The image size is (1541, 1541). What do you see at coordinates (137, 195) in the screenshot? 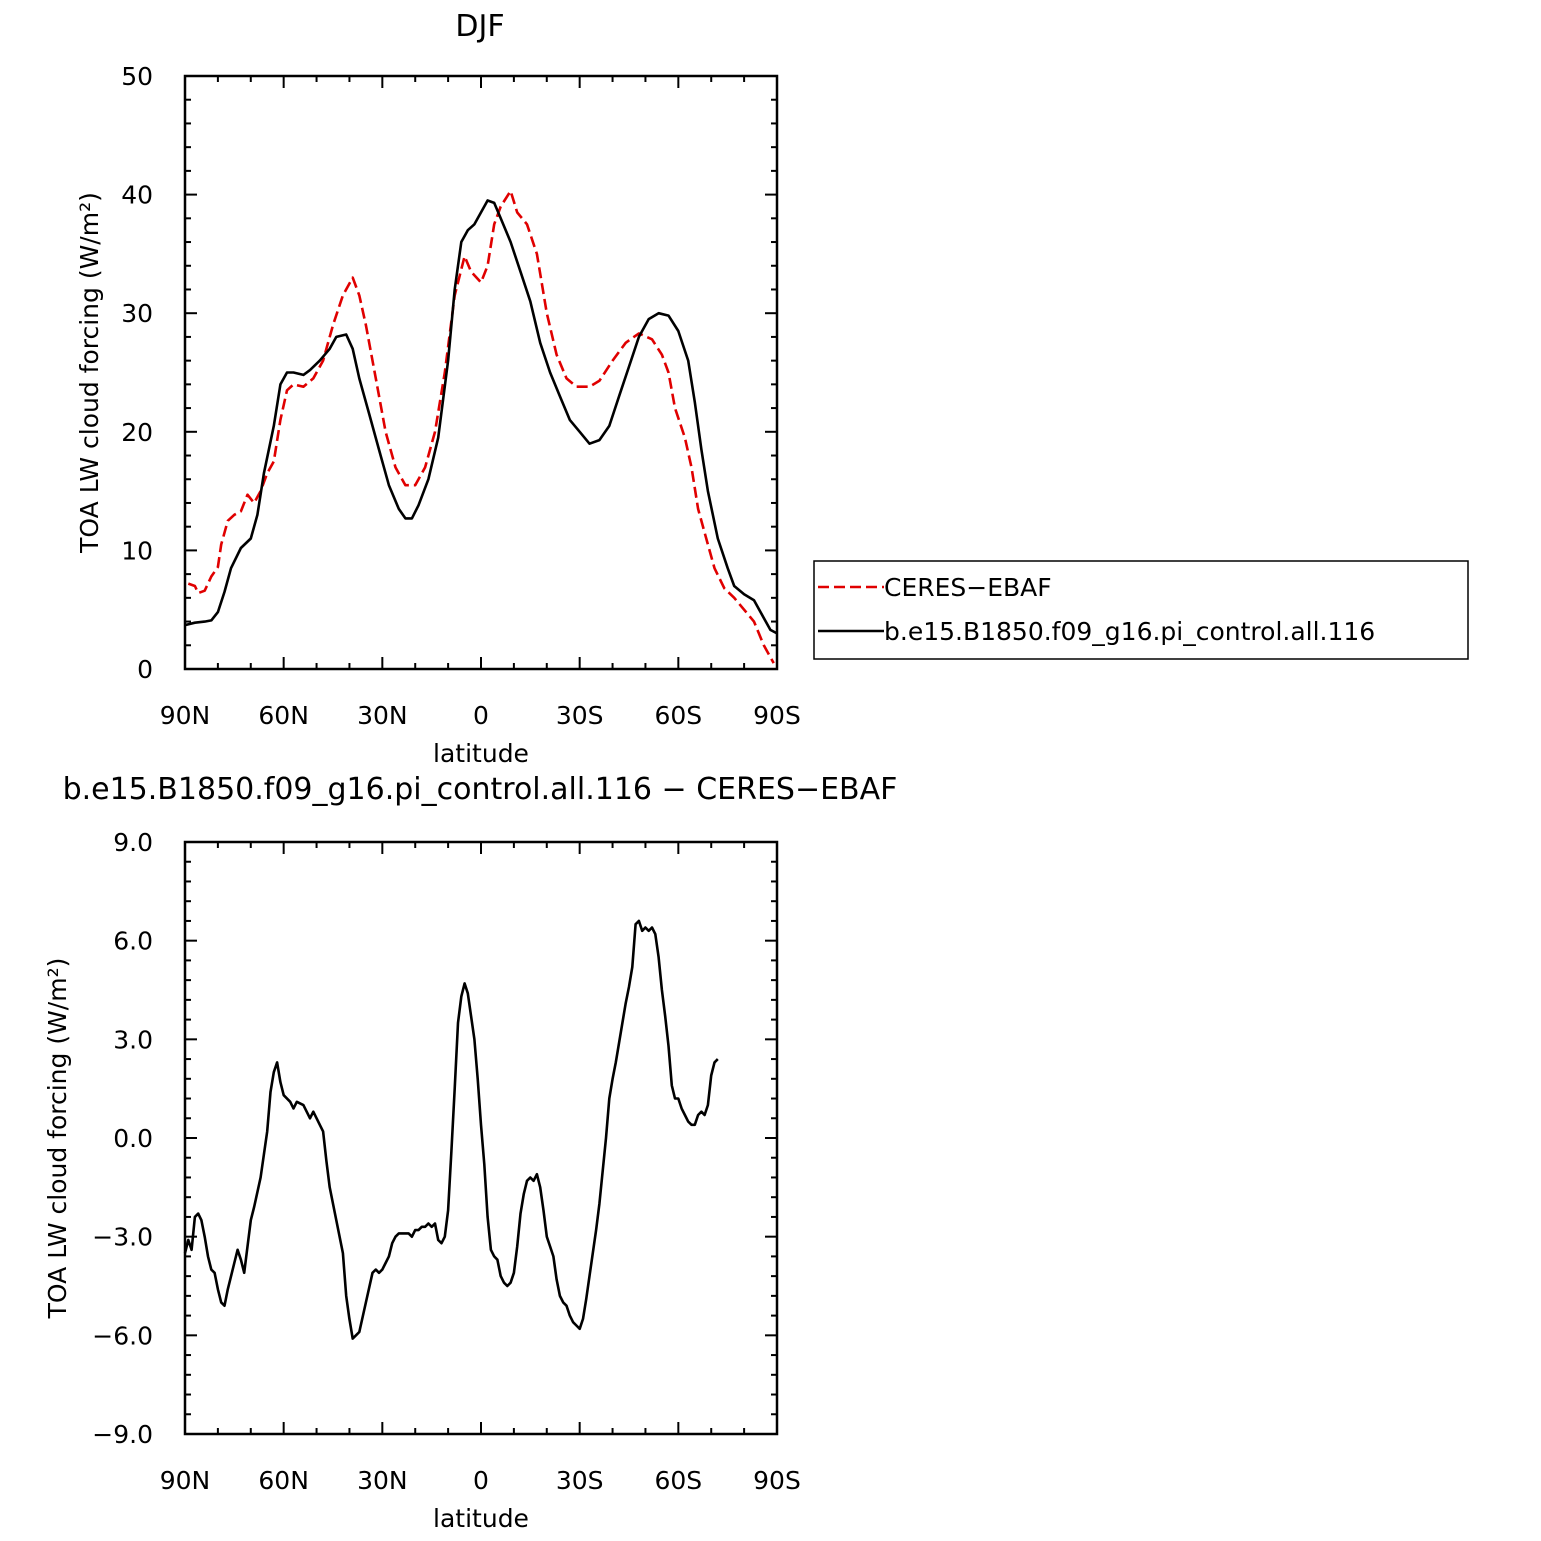
I see `y-tick-label: 40` at bounding box center [137, 195].